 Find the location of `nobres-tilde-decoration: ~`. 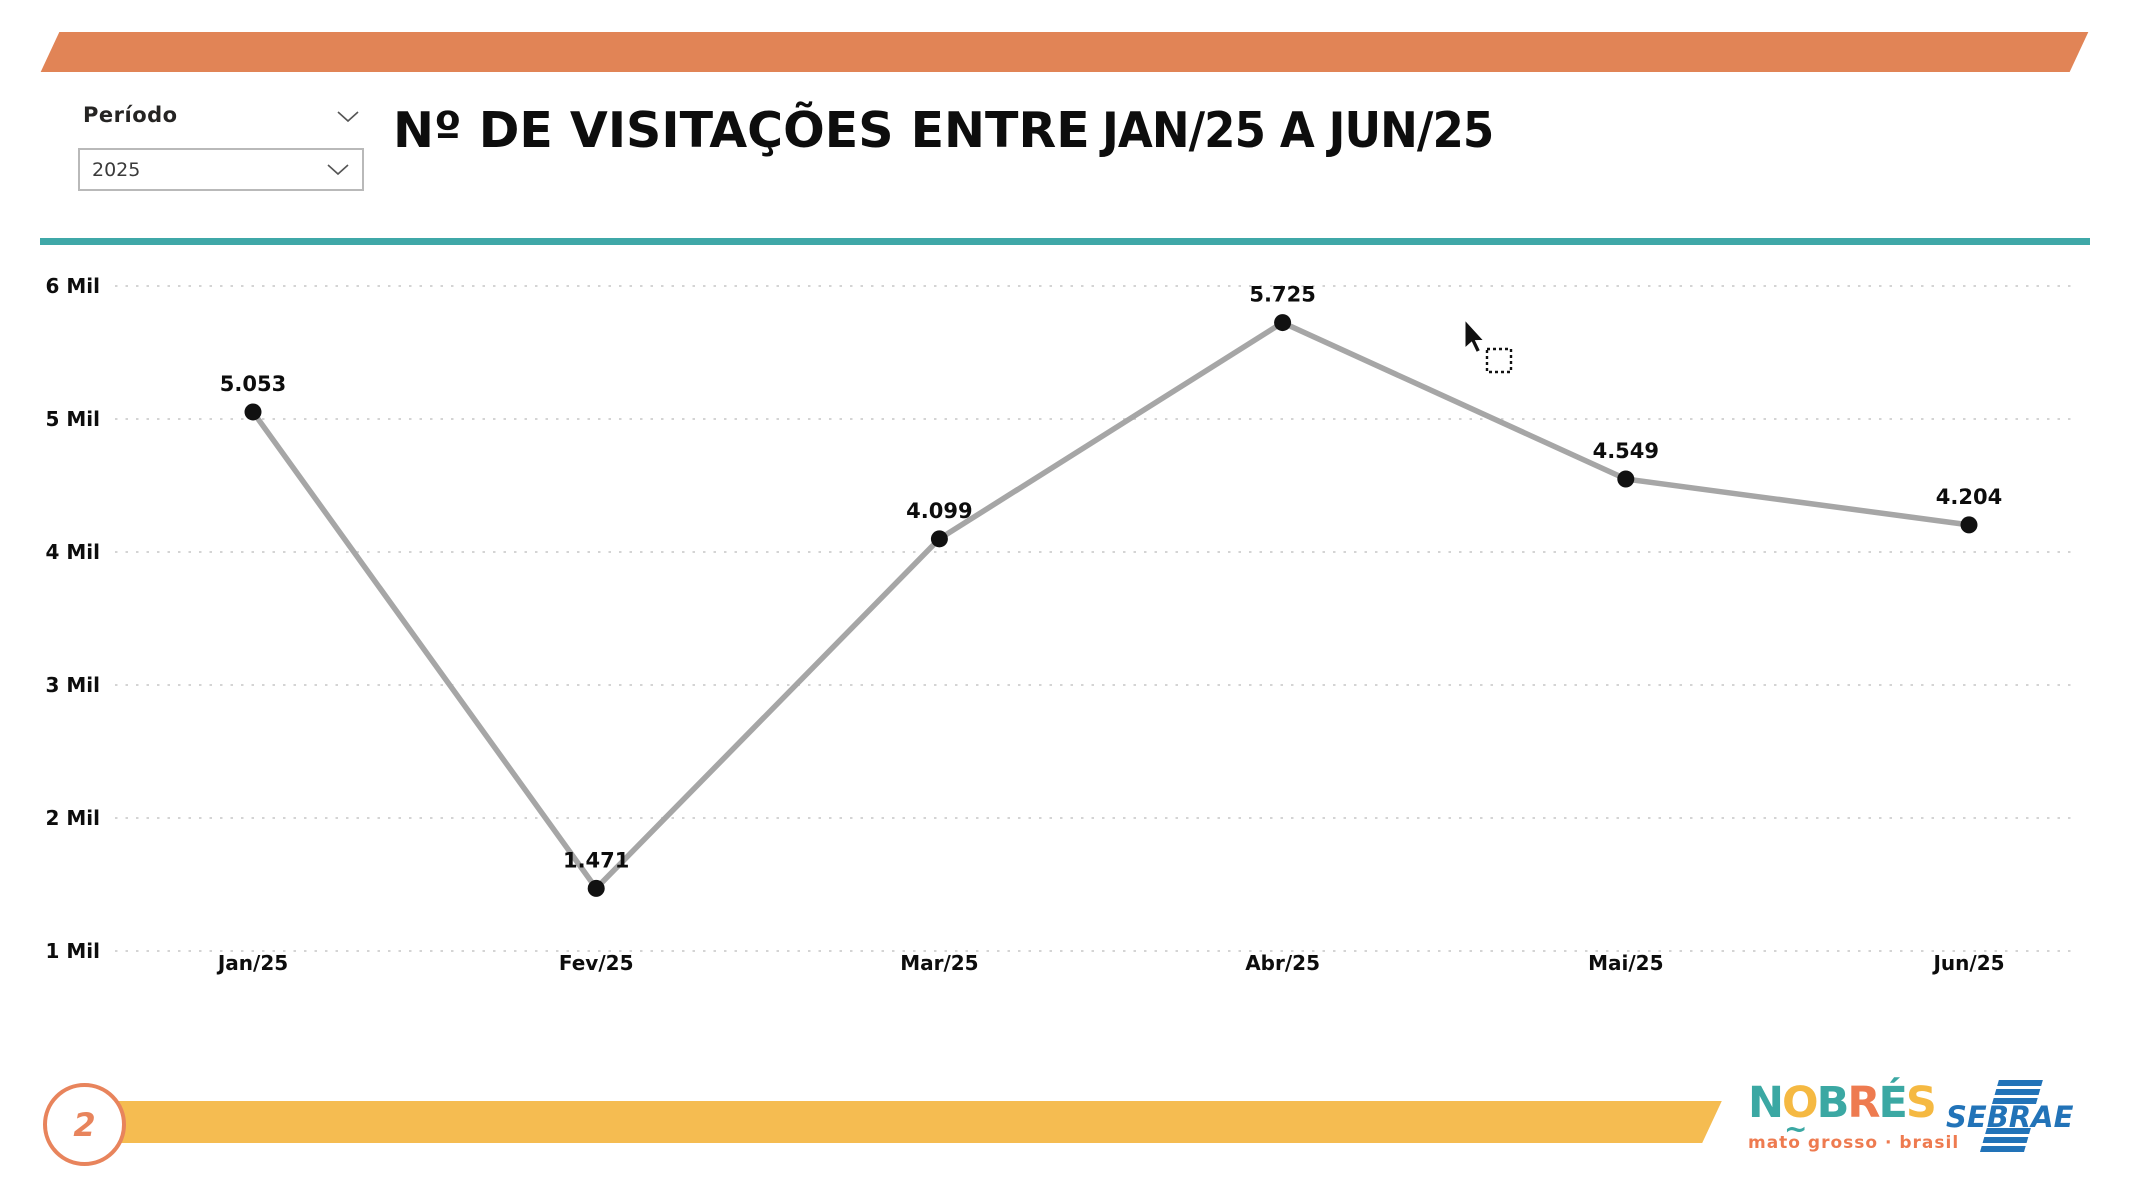

nobres-tilde-decoration: ~ is located at coordinates (1796, 1129).